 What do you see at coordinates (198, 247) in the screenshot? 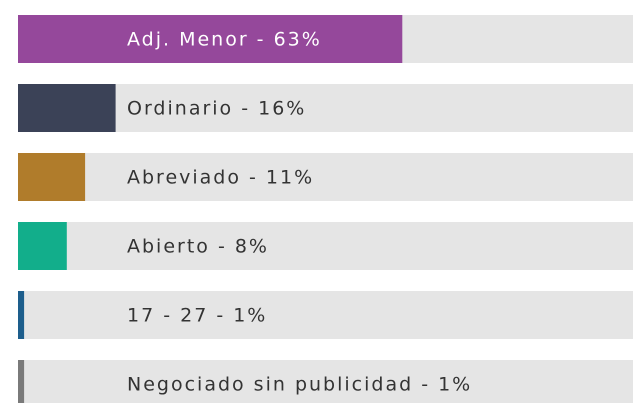
I see `bar-label: Abierto - 8%` at bounding box center [198, 247].